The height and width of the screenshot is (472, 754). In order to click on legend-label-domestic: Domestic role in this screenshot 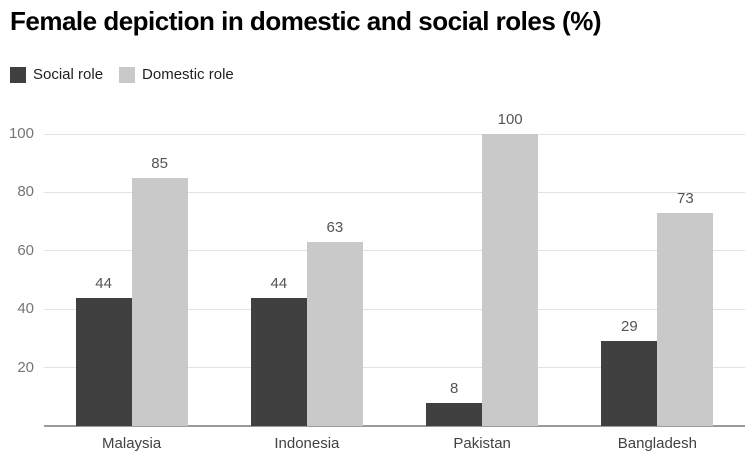, I will do `click(188, 74)`.